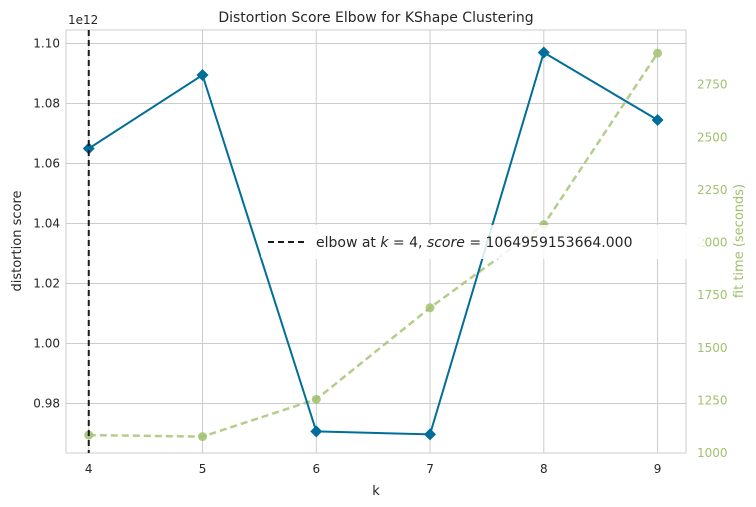  I want to click on y-tick-label: 1.10, so click(46, 44).